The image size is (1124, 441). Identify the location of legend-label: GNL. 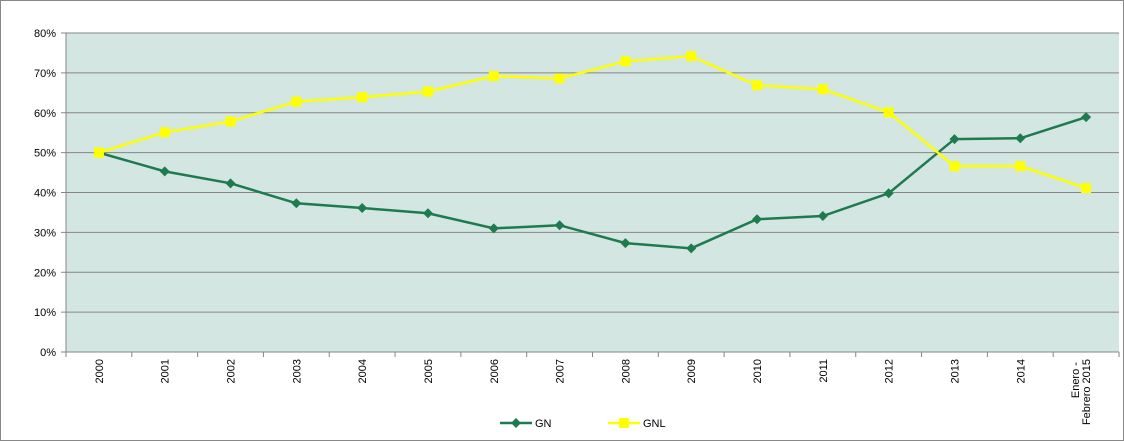
(654, 424).